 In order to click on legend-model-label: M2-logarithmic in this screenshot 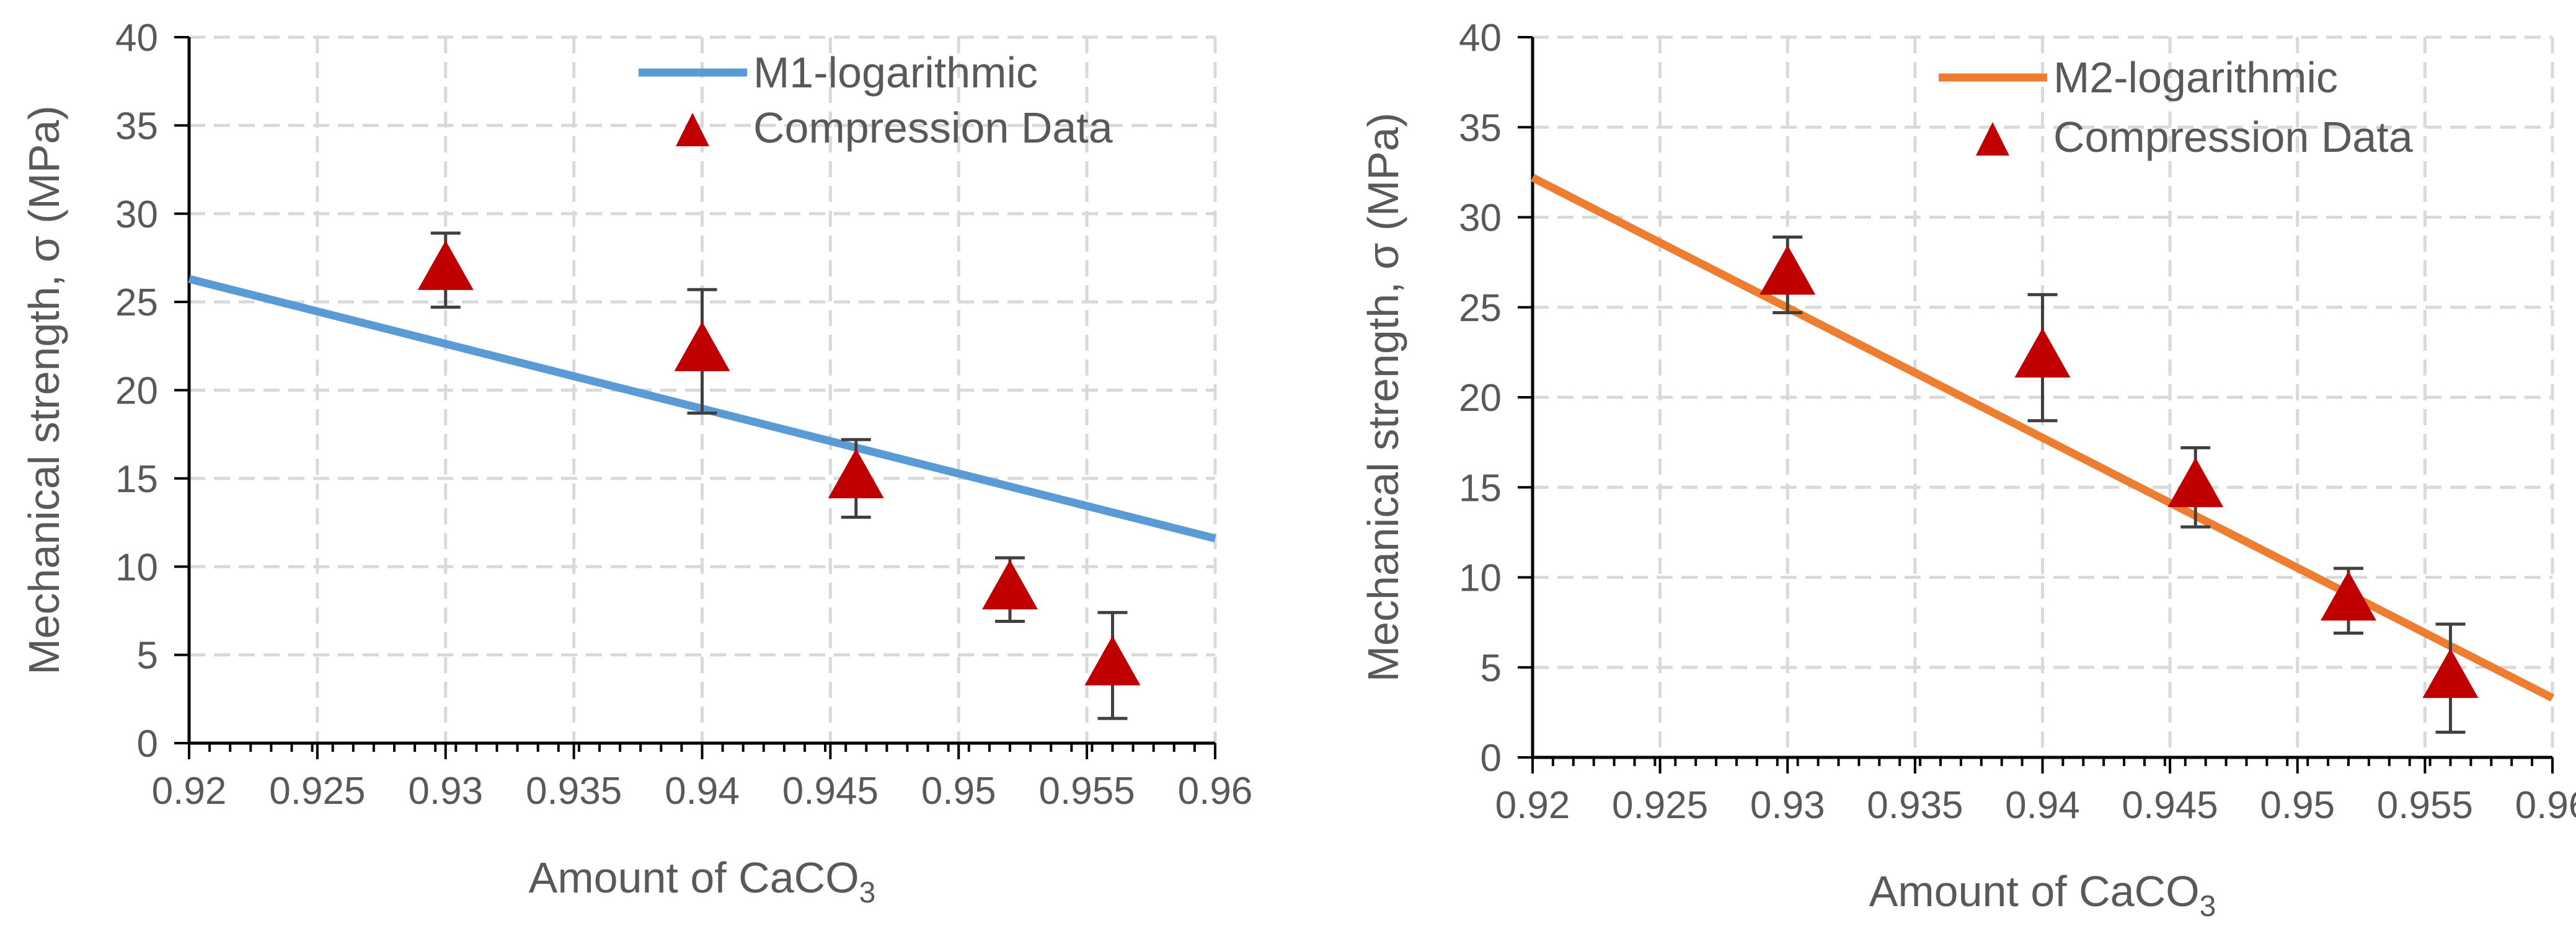, I will do `click(2196, 77)`.